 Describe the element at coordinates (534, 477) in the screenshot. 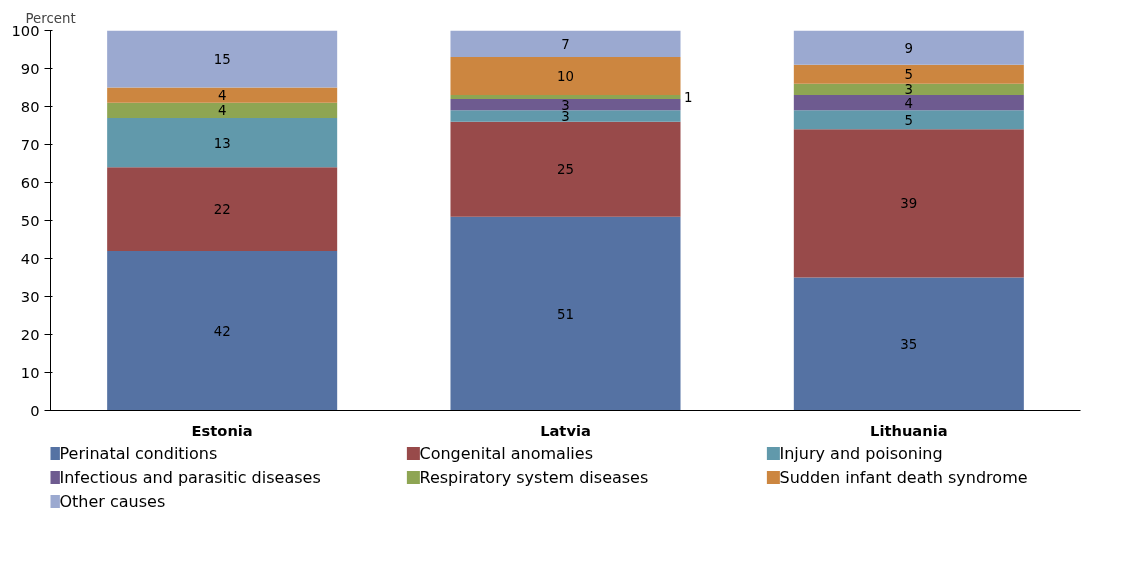

I see `legend-label: Respiratory system diseases` at that location.